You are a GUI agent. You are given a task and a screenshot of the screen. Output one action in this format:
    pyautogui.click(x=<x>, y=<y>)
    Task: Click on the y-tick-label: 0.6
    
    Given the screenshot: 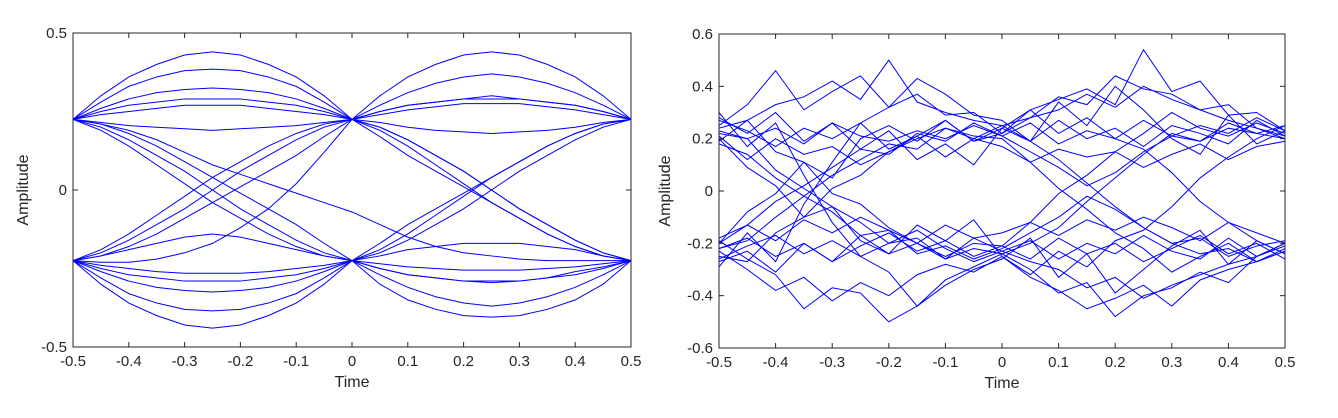 What is the action you would take?
    pyautogui.click(x=702, y=34)
    